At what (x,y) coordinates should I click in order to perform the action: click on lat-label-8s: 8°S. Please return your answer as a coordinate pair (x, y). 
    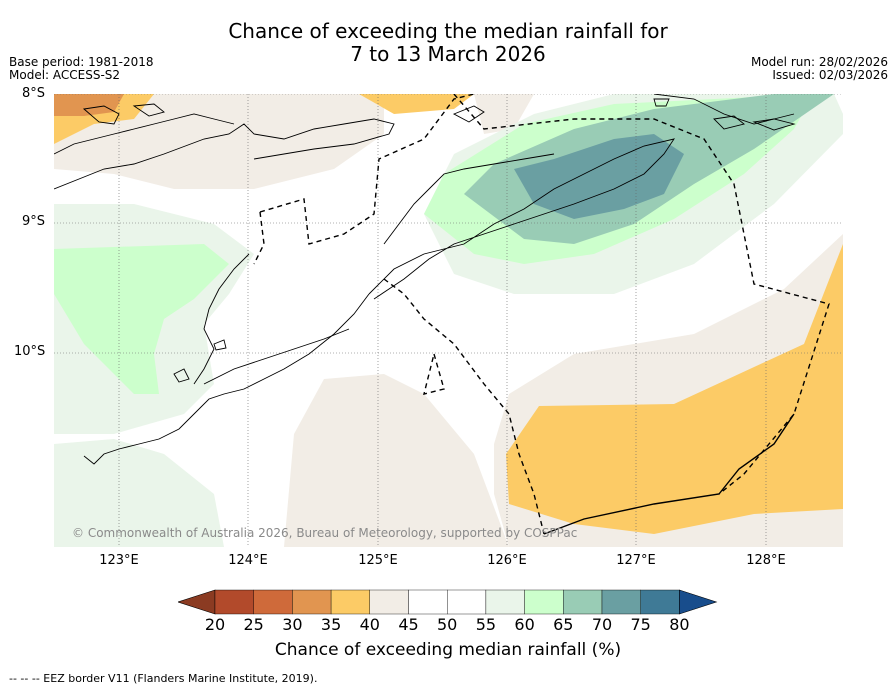
    Looking at the image, I should click on (34, 93).